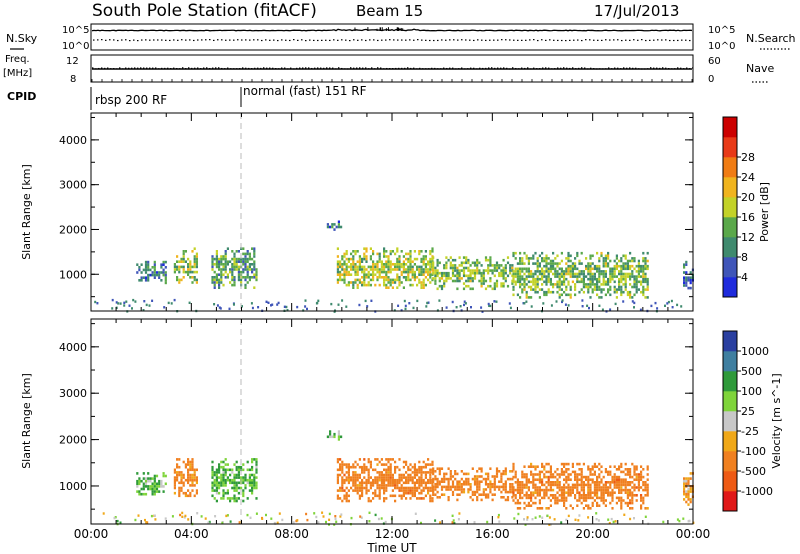  I want to click on colorbar-frame, so click(730, 421).